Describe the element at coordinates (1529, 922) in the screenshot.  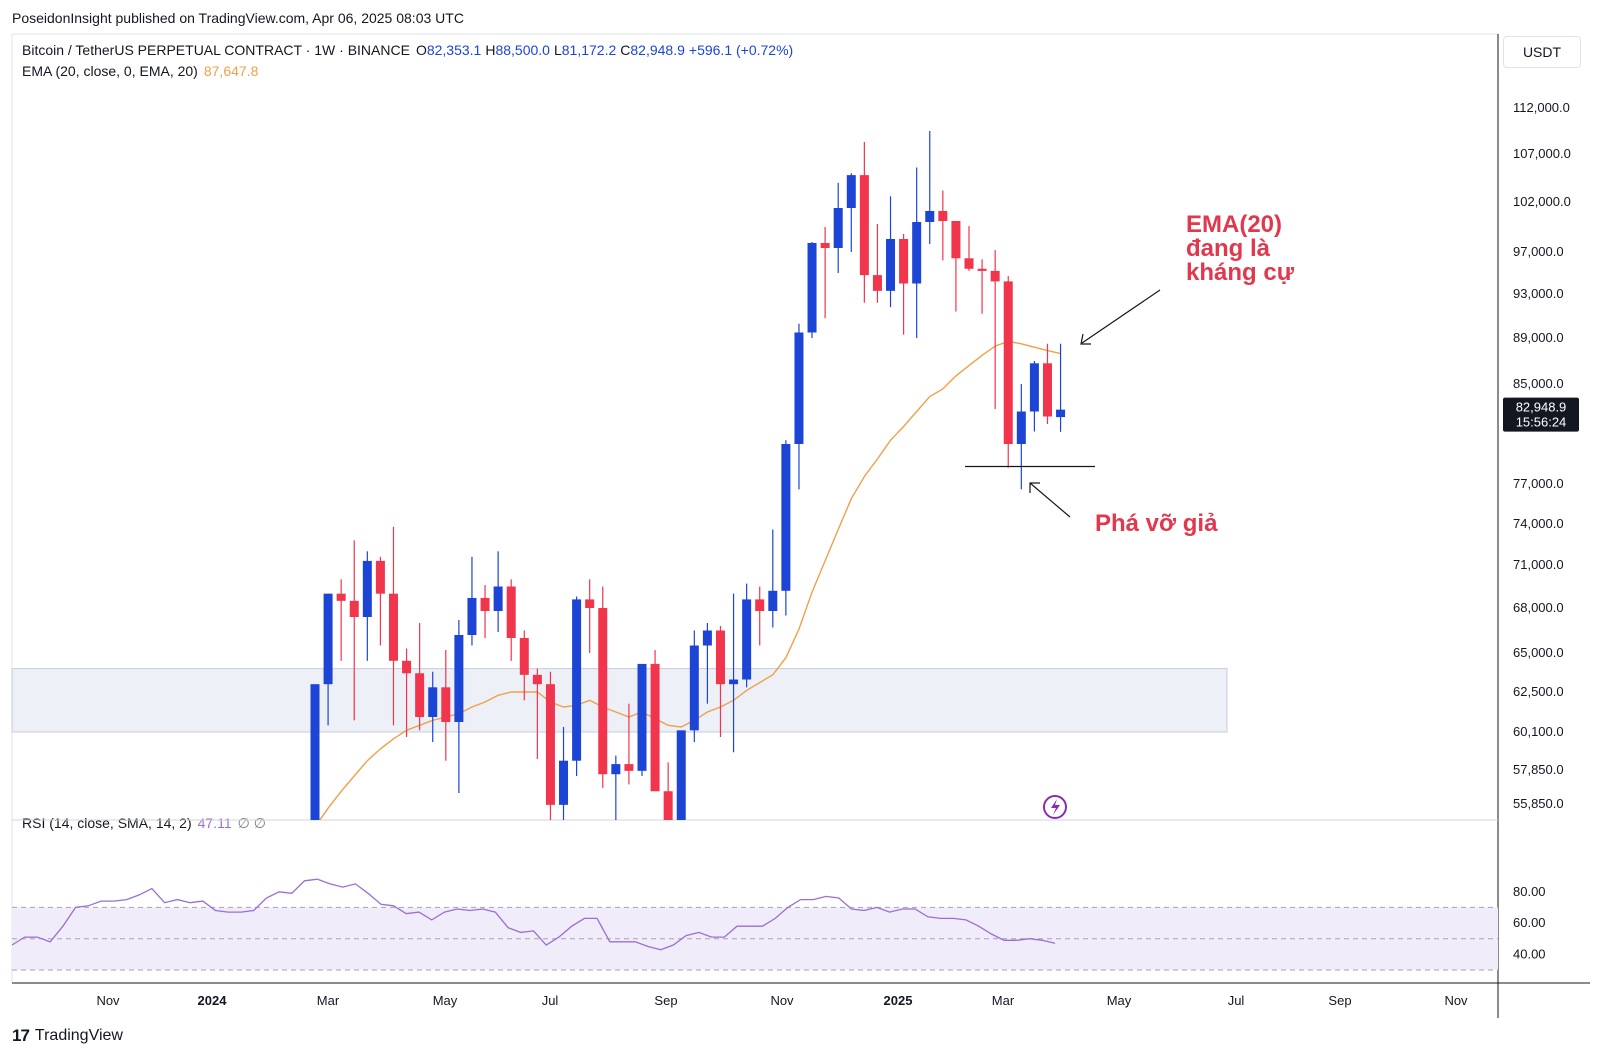
I see `rsi-tick-label: 60.00` at that location.